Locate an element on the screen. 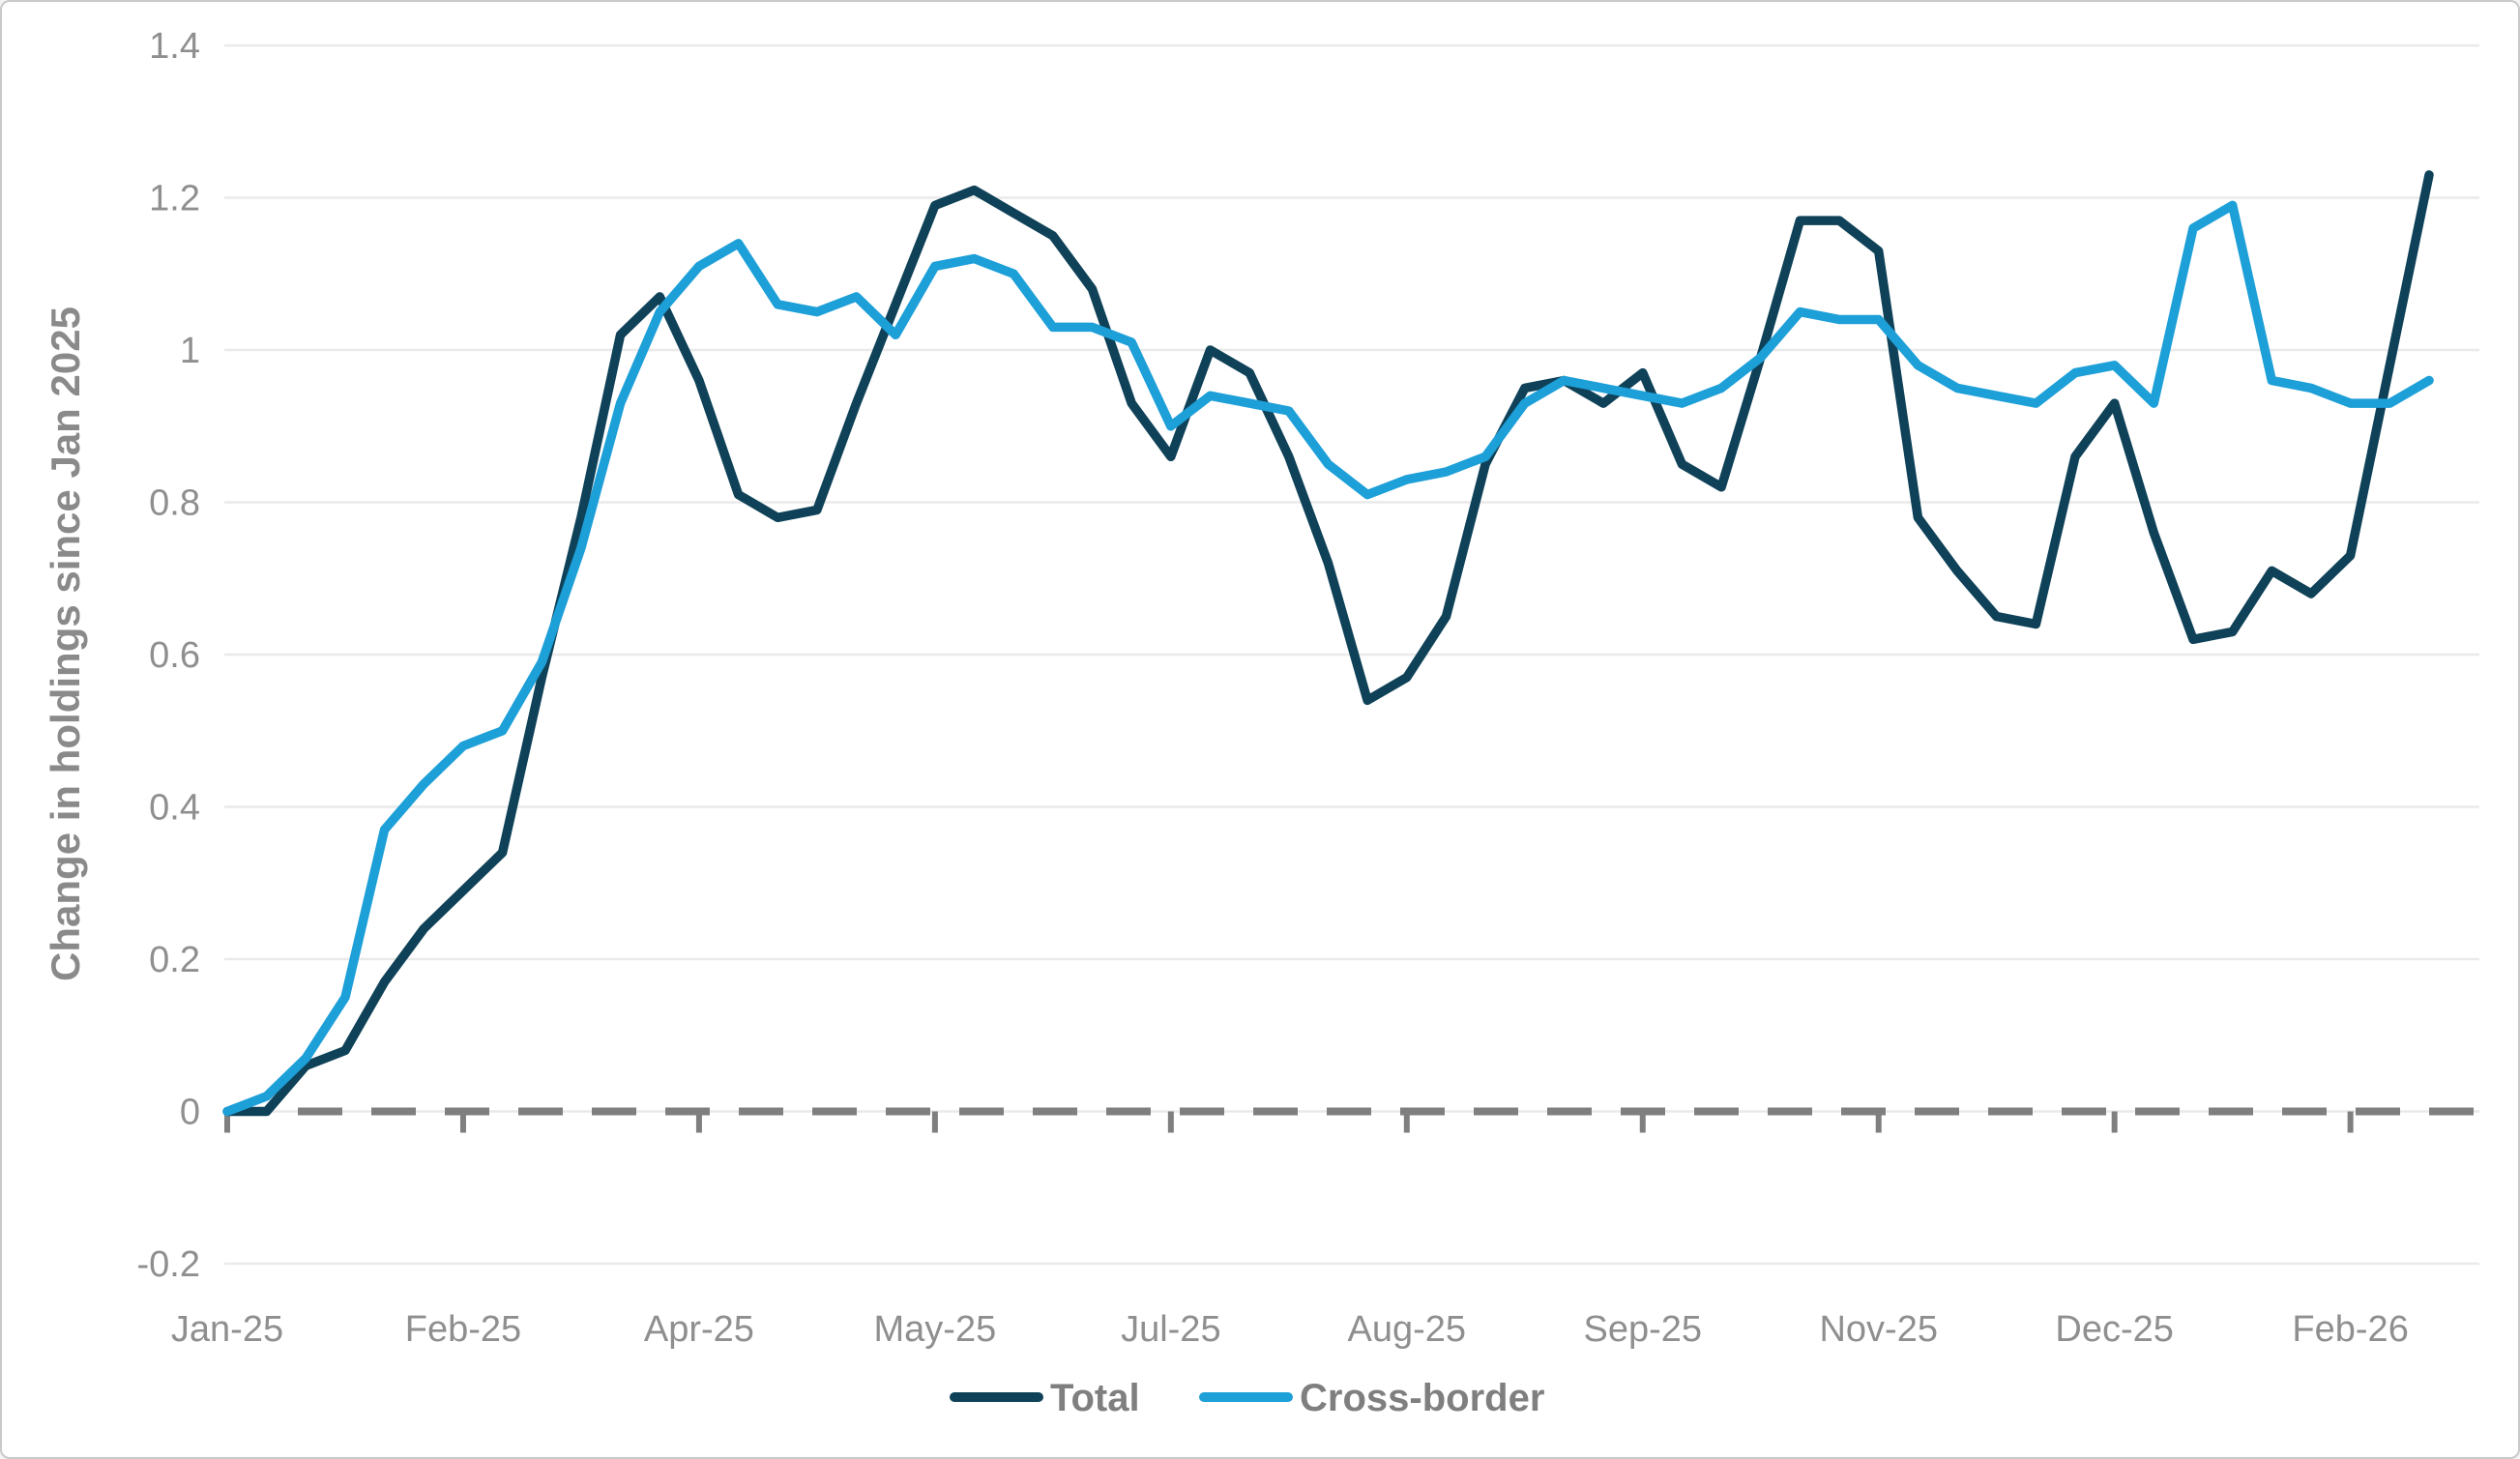 The height and width of the screenshot is (1459, 2520). y-tick-label: 1.4 is located at coordinates (175, 46).